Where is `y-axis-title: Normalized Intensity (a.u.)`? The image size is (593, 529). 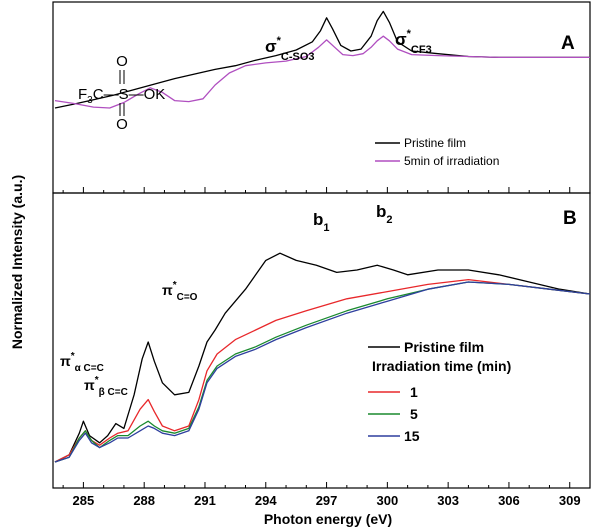
y-axis-title: Normalized Intensity (a.u.) is located at coordinates (17, 262).